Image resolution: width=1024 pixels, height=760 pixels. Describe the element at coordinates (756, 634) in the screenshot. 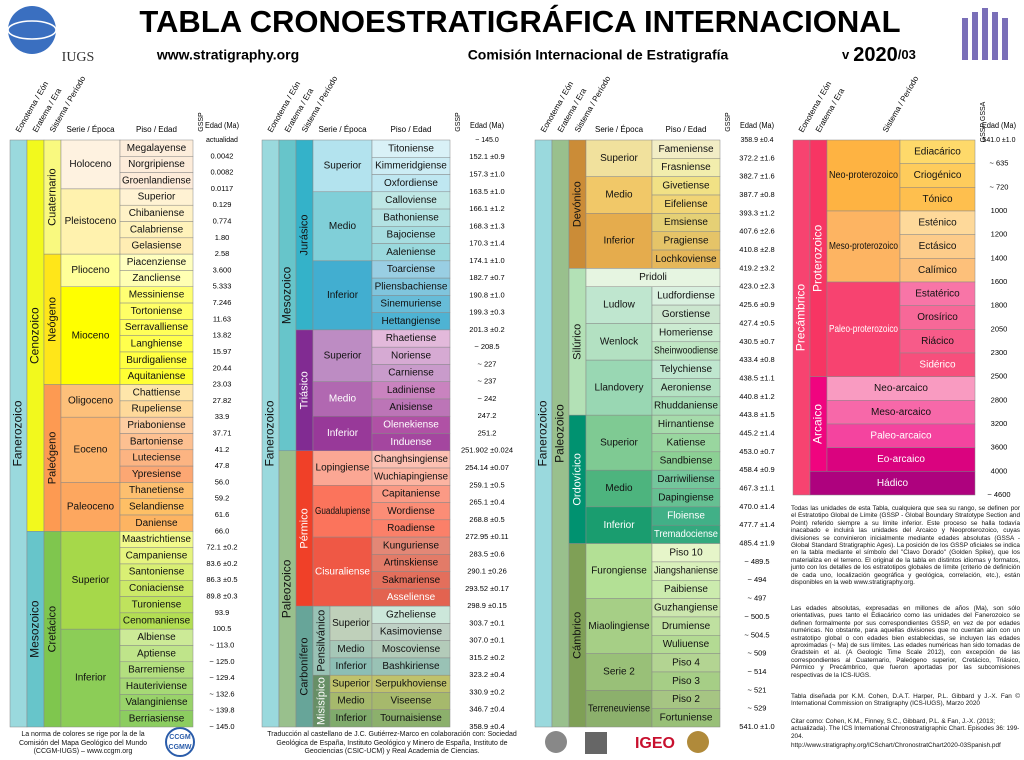

I see `age-label: ~ 504.5` at that location.